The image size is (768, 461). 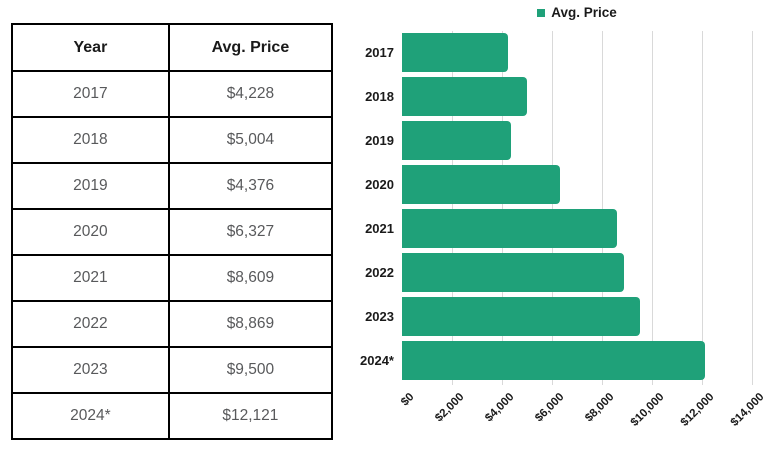 What do you see at coordinates (554, 360) in the screenshot?
I see `bar-2024` at bounding box center [554, 360].